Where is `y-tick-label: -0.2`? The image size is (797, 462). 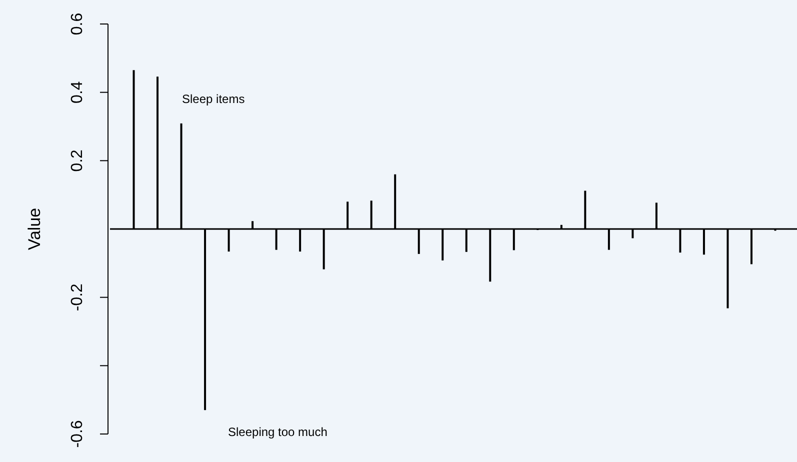
y-tick-label: -0.2 is located at coordinates (77, 297).